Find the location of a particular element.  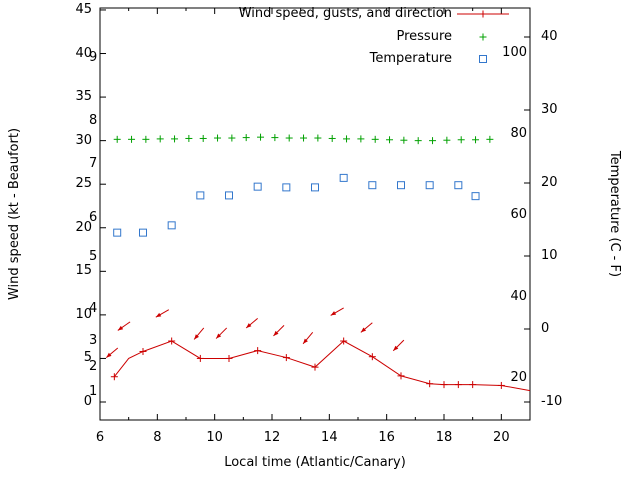

x-axis-title: Local time (Atlantic/Canary) is located at coordinates (315, 462).